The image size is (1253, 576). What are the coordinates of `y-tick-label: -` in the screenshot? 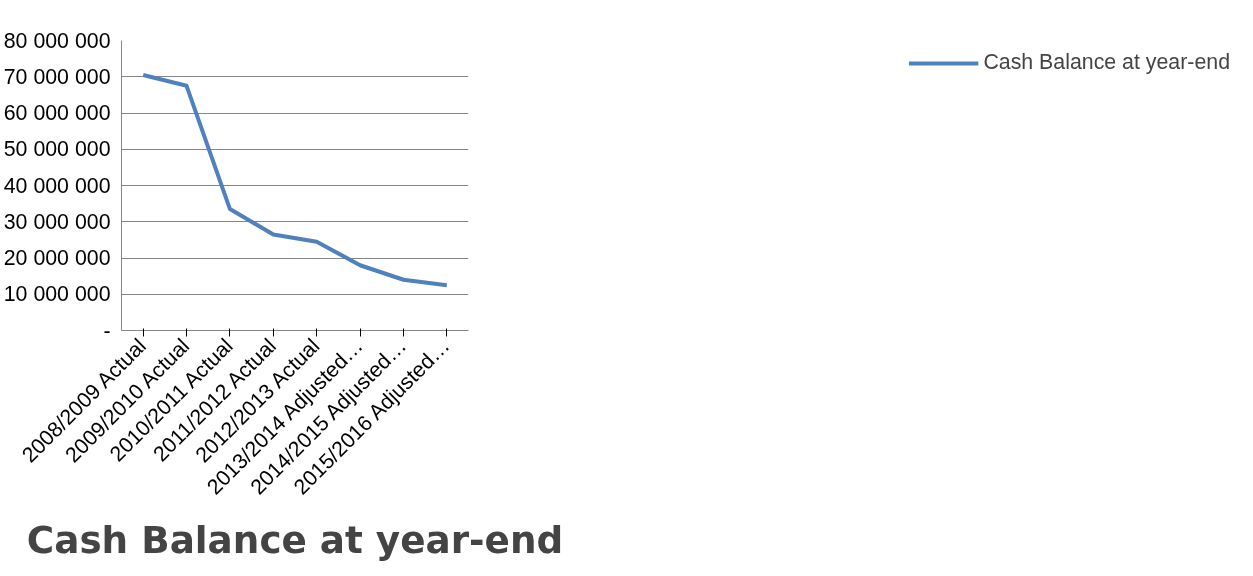 It's located at (107, 330).